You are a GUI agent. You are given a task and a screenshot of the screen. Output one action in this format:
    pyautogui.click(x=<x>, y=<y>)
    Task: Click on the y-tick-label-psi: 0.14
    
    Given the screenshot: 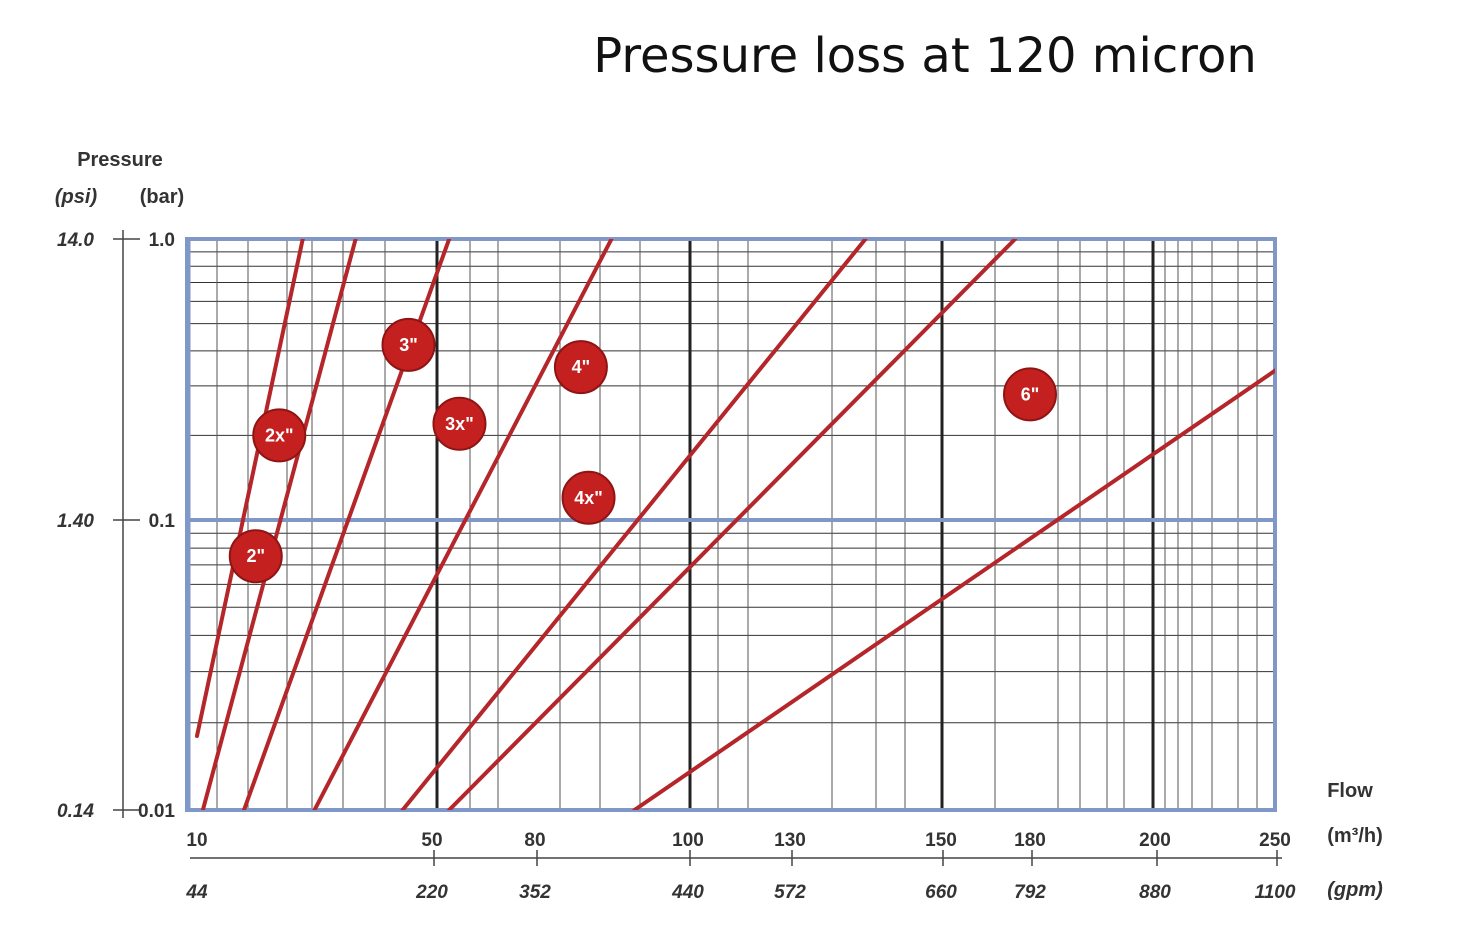 What is the action you would take?
    pyautogui.click(x=75, y=811)
    